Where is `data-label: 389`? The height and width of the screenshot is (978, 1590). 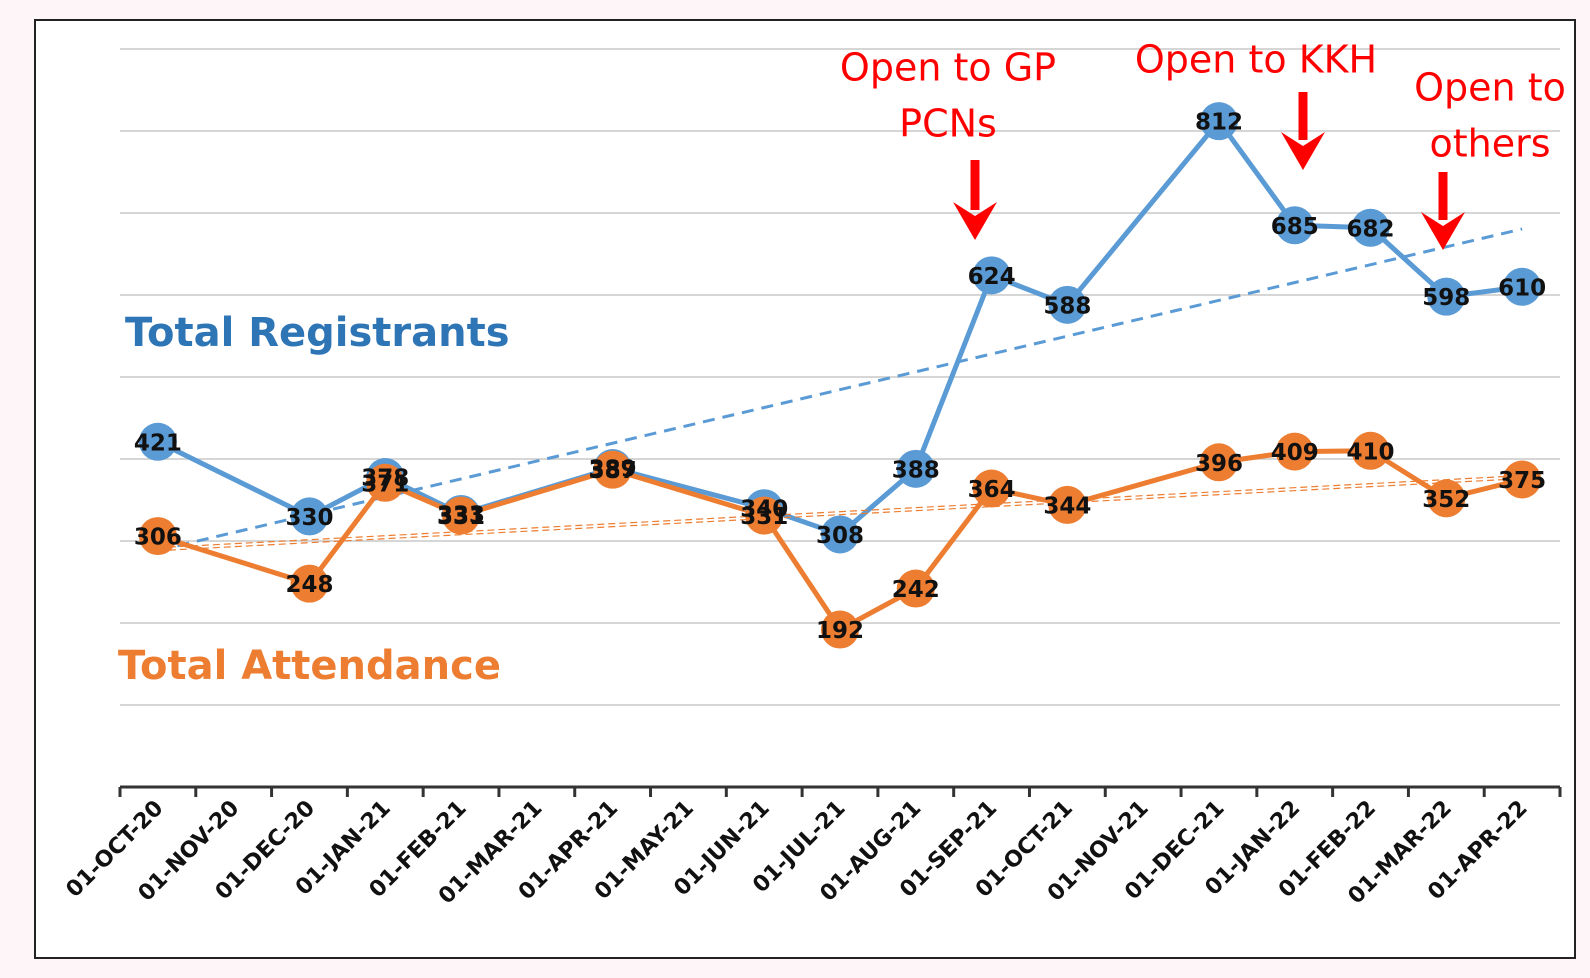
data-label: 389 is located at coordinates (613, 470).